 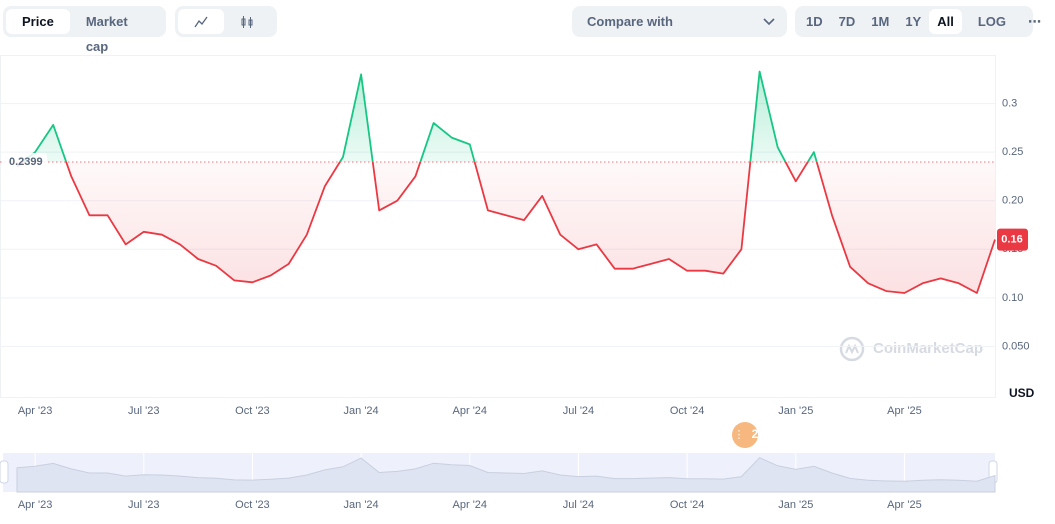 What do you see at coordinates (578, 505) in the screenshot?
I see `navigator-tick-label: Jul '24` at bounding box center [578, 505].